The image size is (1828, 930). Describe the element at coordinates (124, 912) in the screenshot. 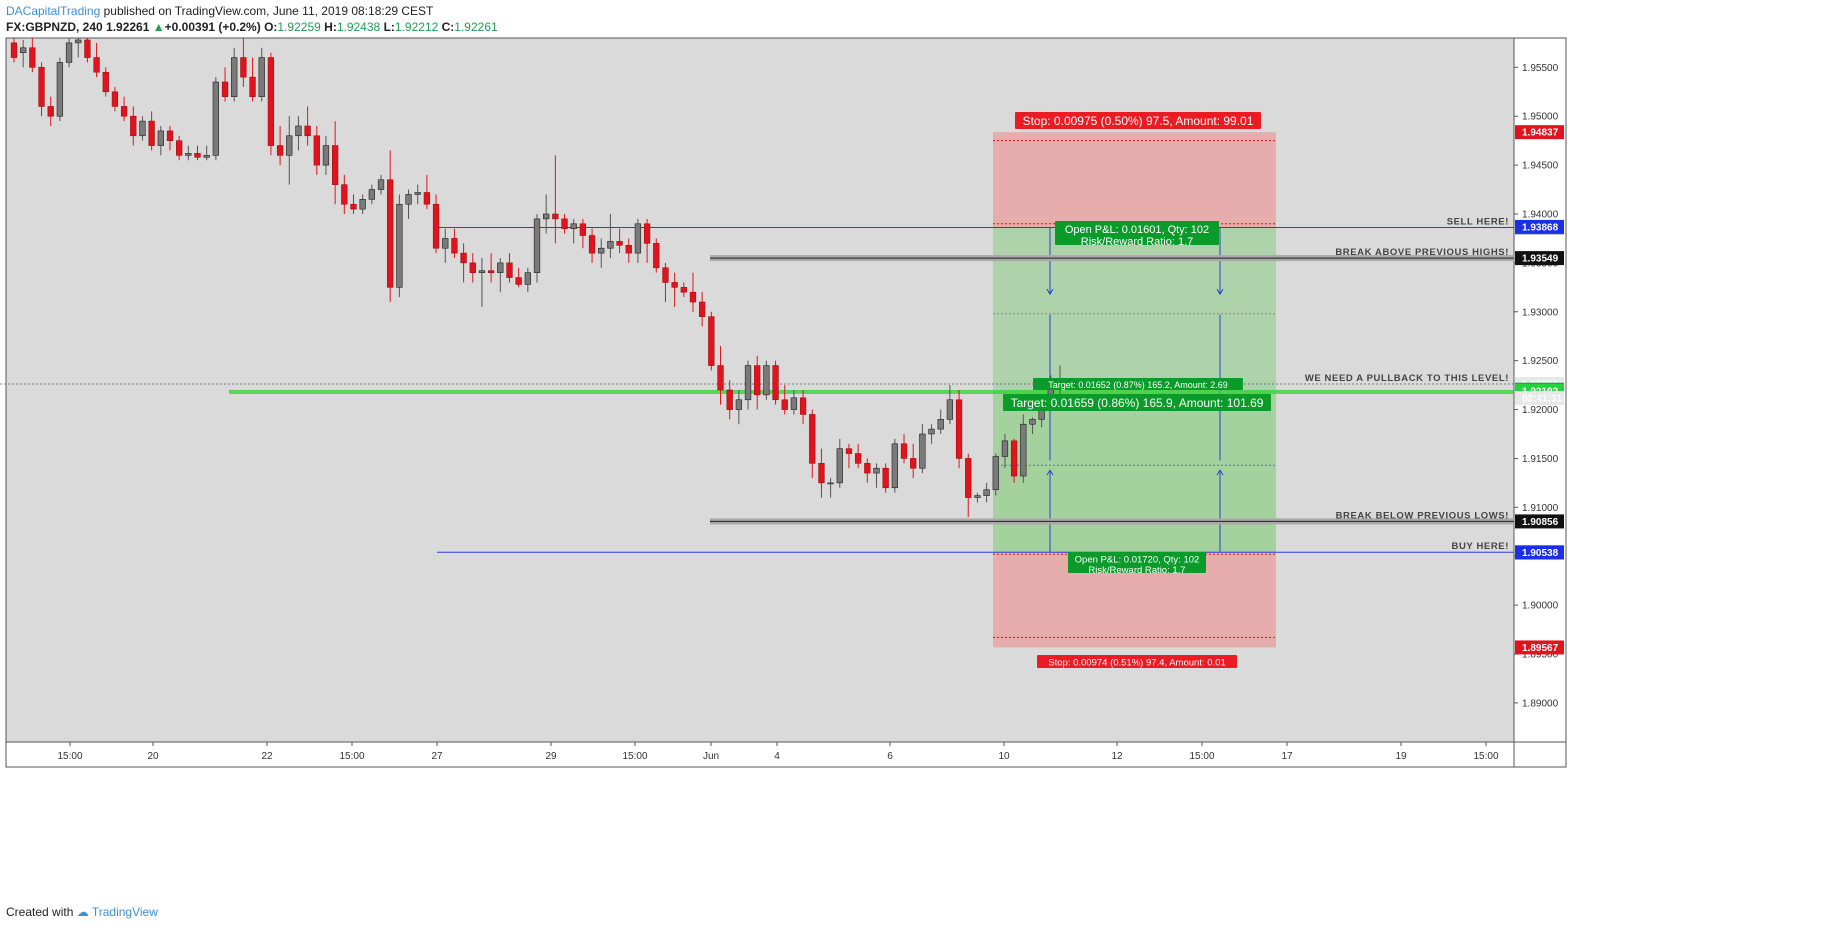

I see `tradingview-brand-link: TradingView` at that location.